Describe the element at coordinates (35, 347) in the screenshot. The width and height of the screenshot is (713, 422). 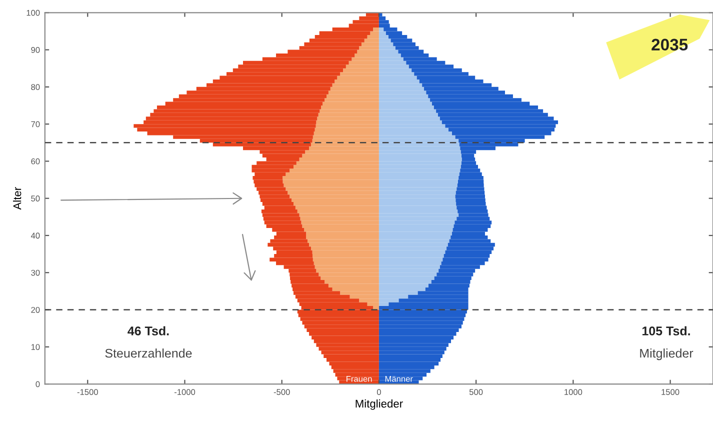
I see `y-tick-label: 10` at that location.